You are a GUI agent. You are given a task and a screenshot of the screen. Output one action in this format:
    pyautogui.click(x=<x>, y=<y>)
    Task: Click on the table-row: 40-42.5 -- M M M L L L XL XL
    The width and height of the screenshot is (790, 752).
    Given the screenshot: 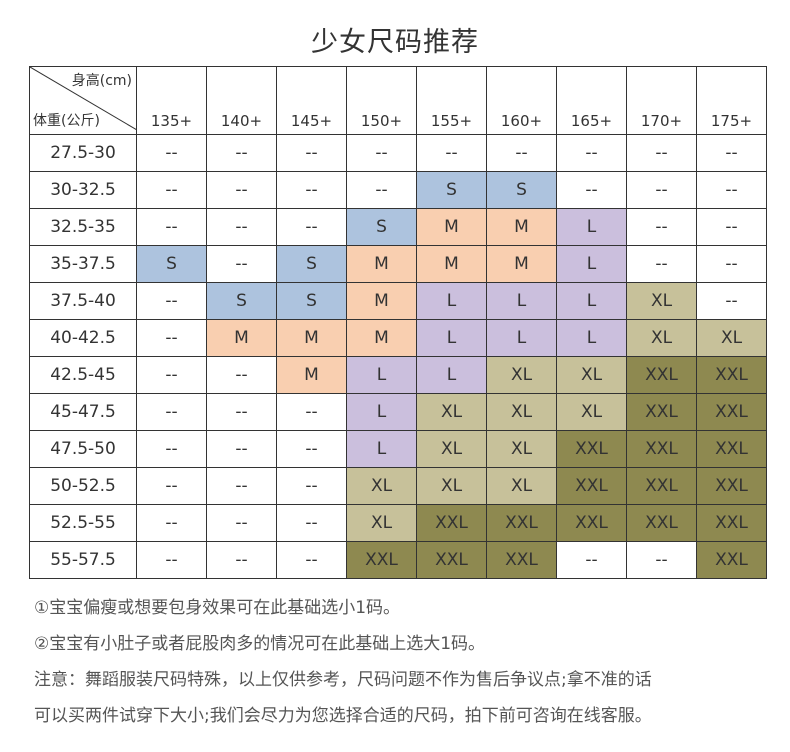 What is the action you would take?
    pyautogui.click(x=398, y=338)
    